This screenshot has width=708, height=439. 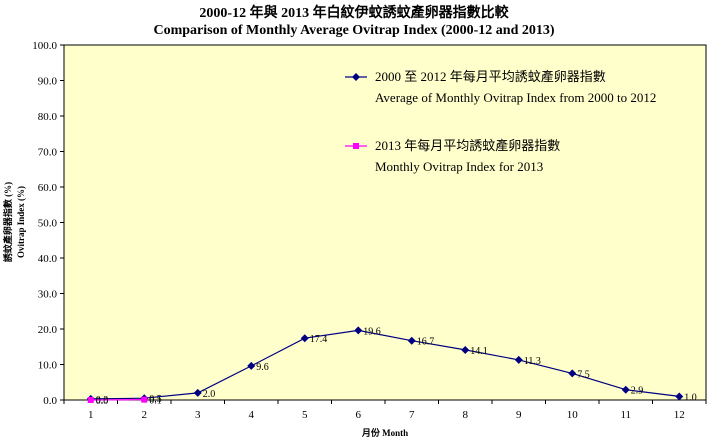 What do you see at coordinates (319, 339) in the screenshot?
I see `series-1-data-label: 17.4` at bounding box center [319, 339].